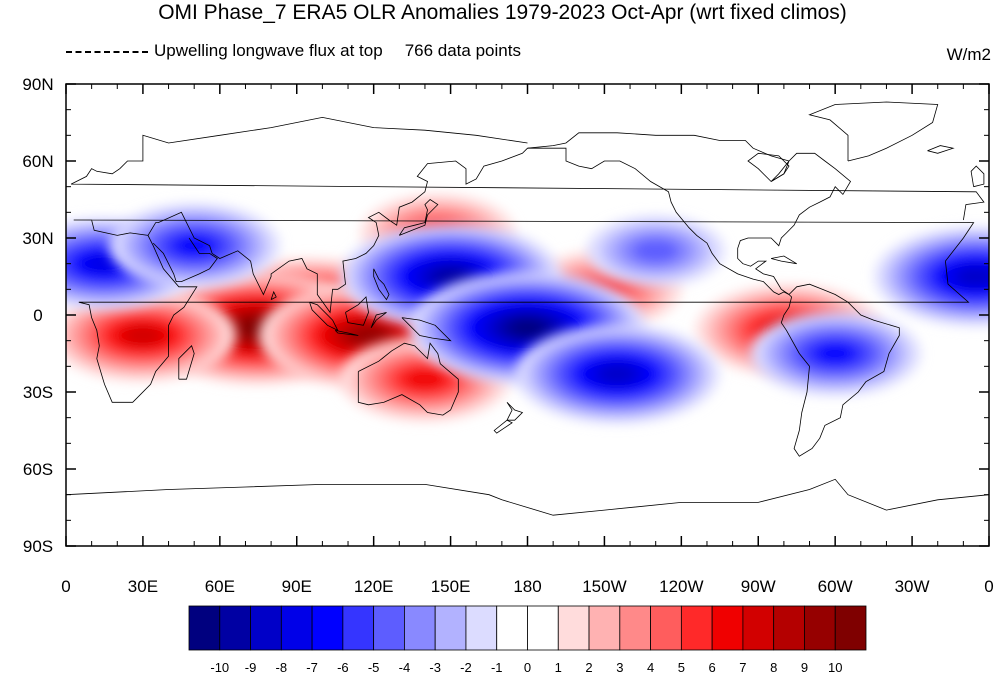 The image size is (1005, 676). Describe the element at coordinates (462, 50) in the screenshot. I see `data-points-label: 766 data points` at that location.